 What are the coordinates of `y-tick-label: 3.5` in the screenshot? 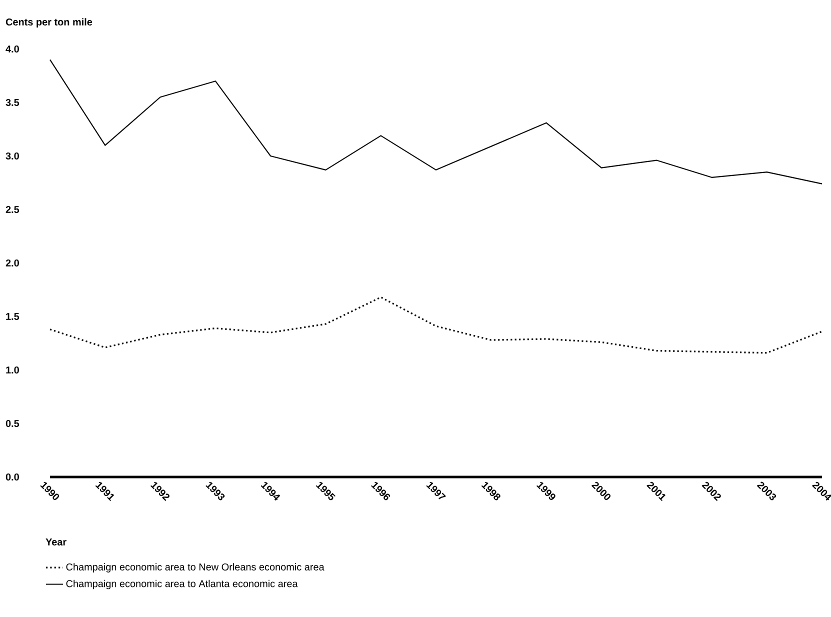 It's located at (13, 102).